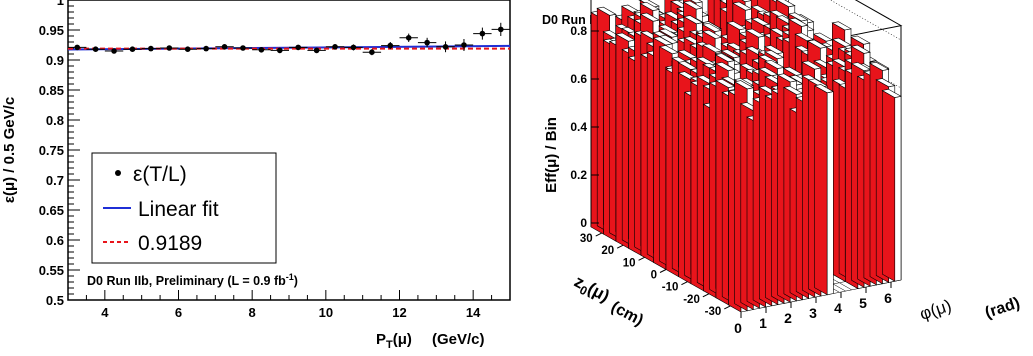  Describe the element at coordinates (51, 150) in the screenshot. I see `left-y-tick-label: 0.75` at that location.